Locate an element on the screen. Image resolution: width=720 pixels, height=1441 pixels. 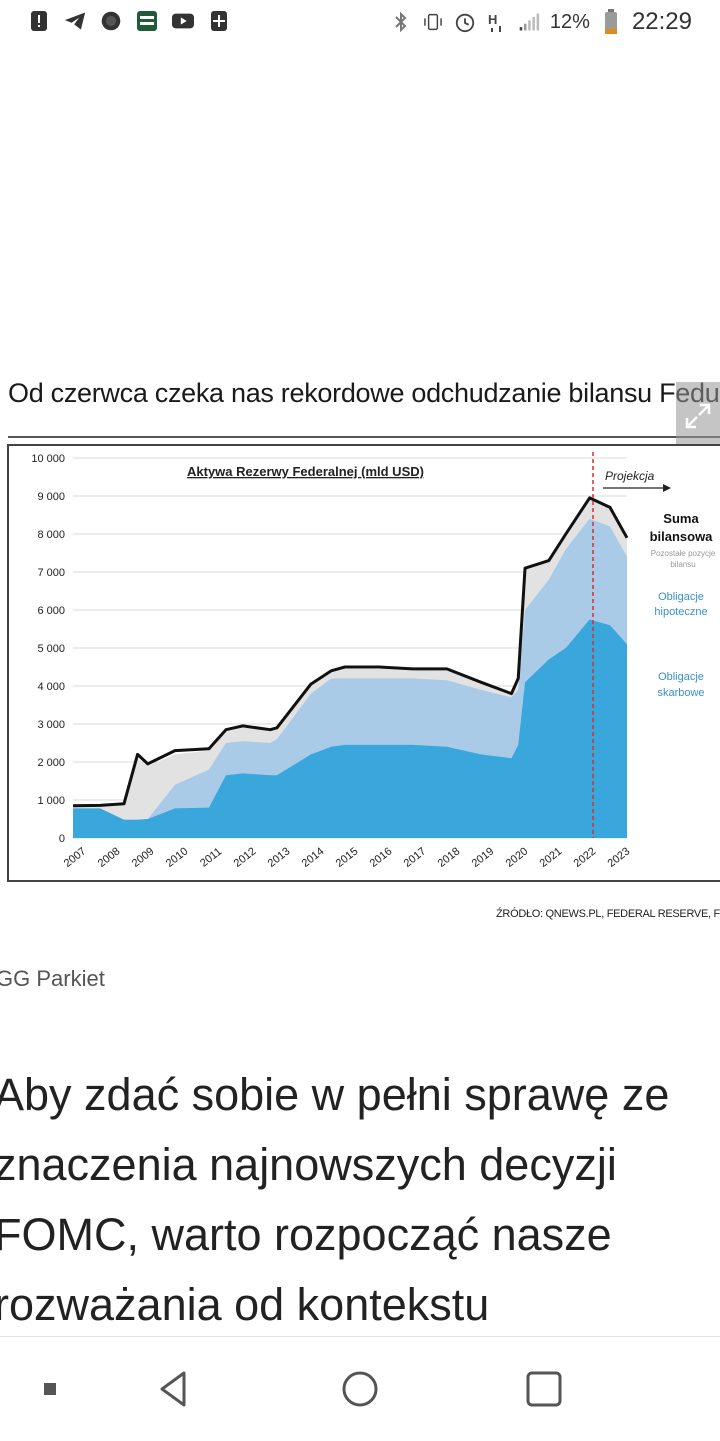
battery-percent: 12% is located at coordinates (569, 21).